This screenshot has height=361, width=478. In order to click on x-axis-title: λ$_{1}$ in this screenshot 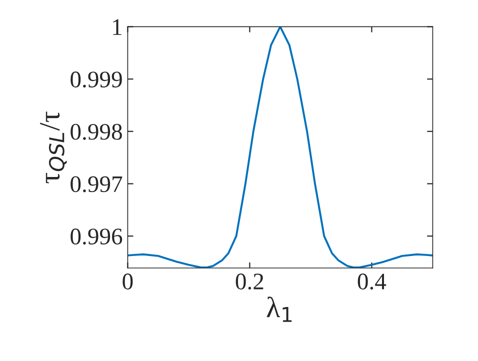, I will do `click(279, 309)`.